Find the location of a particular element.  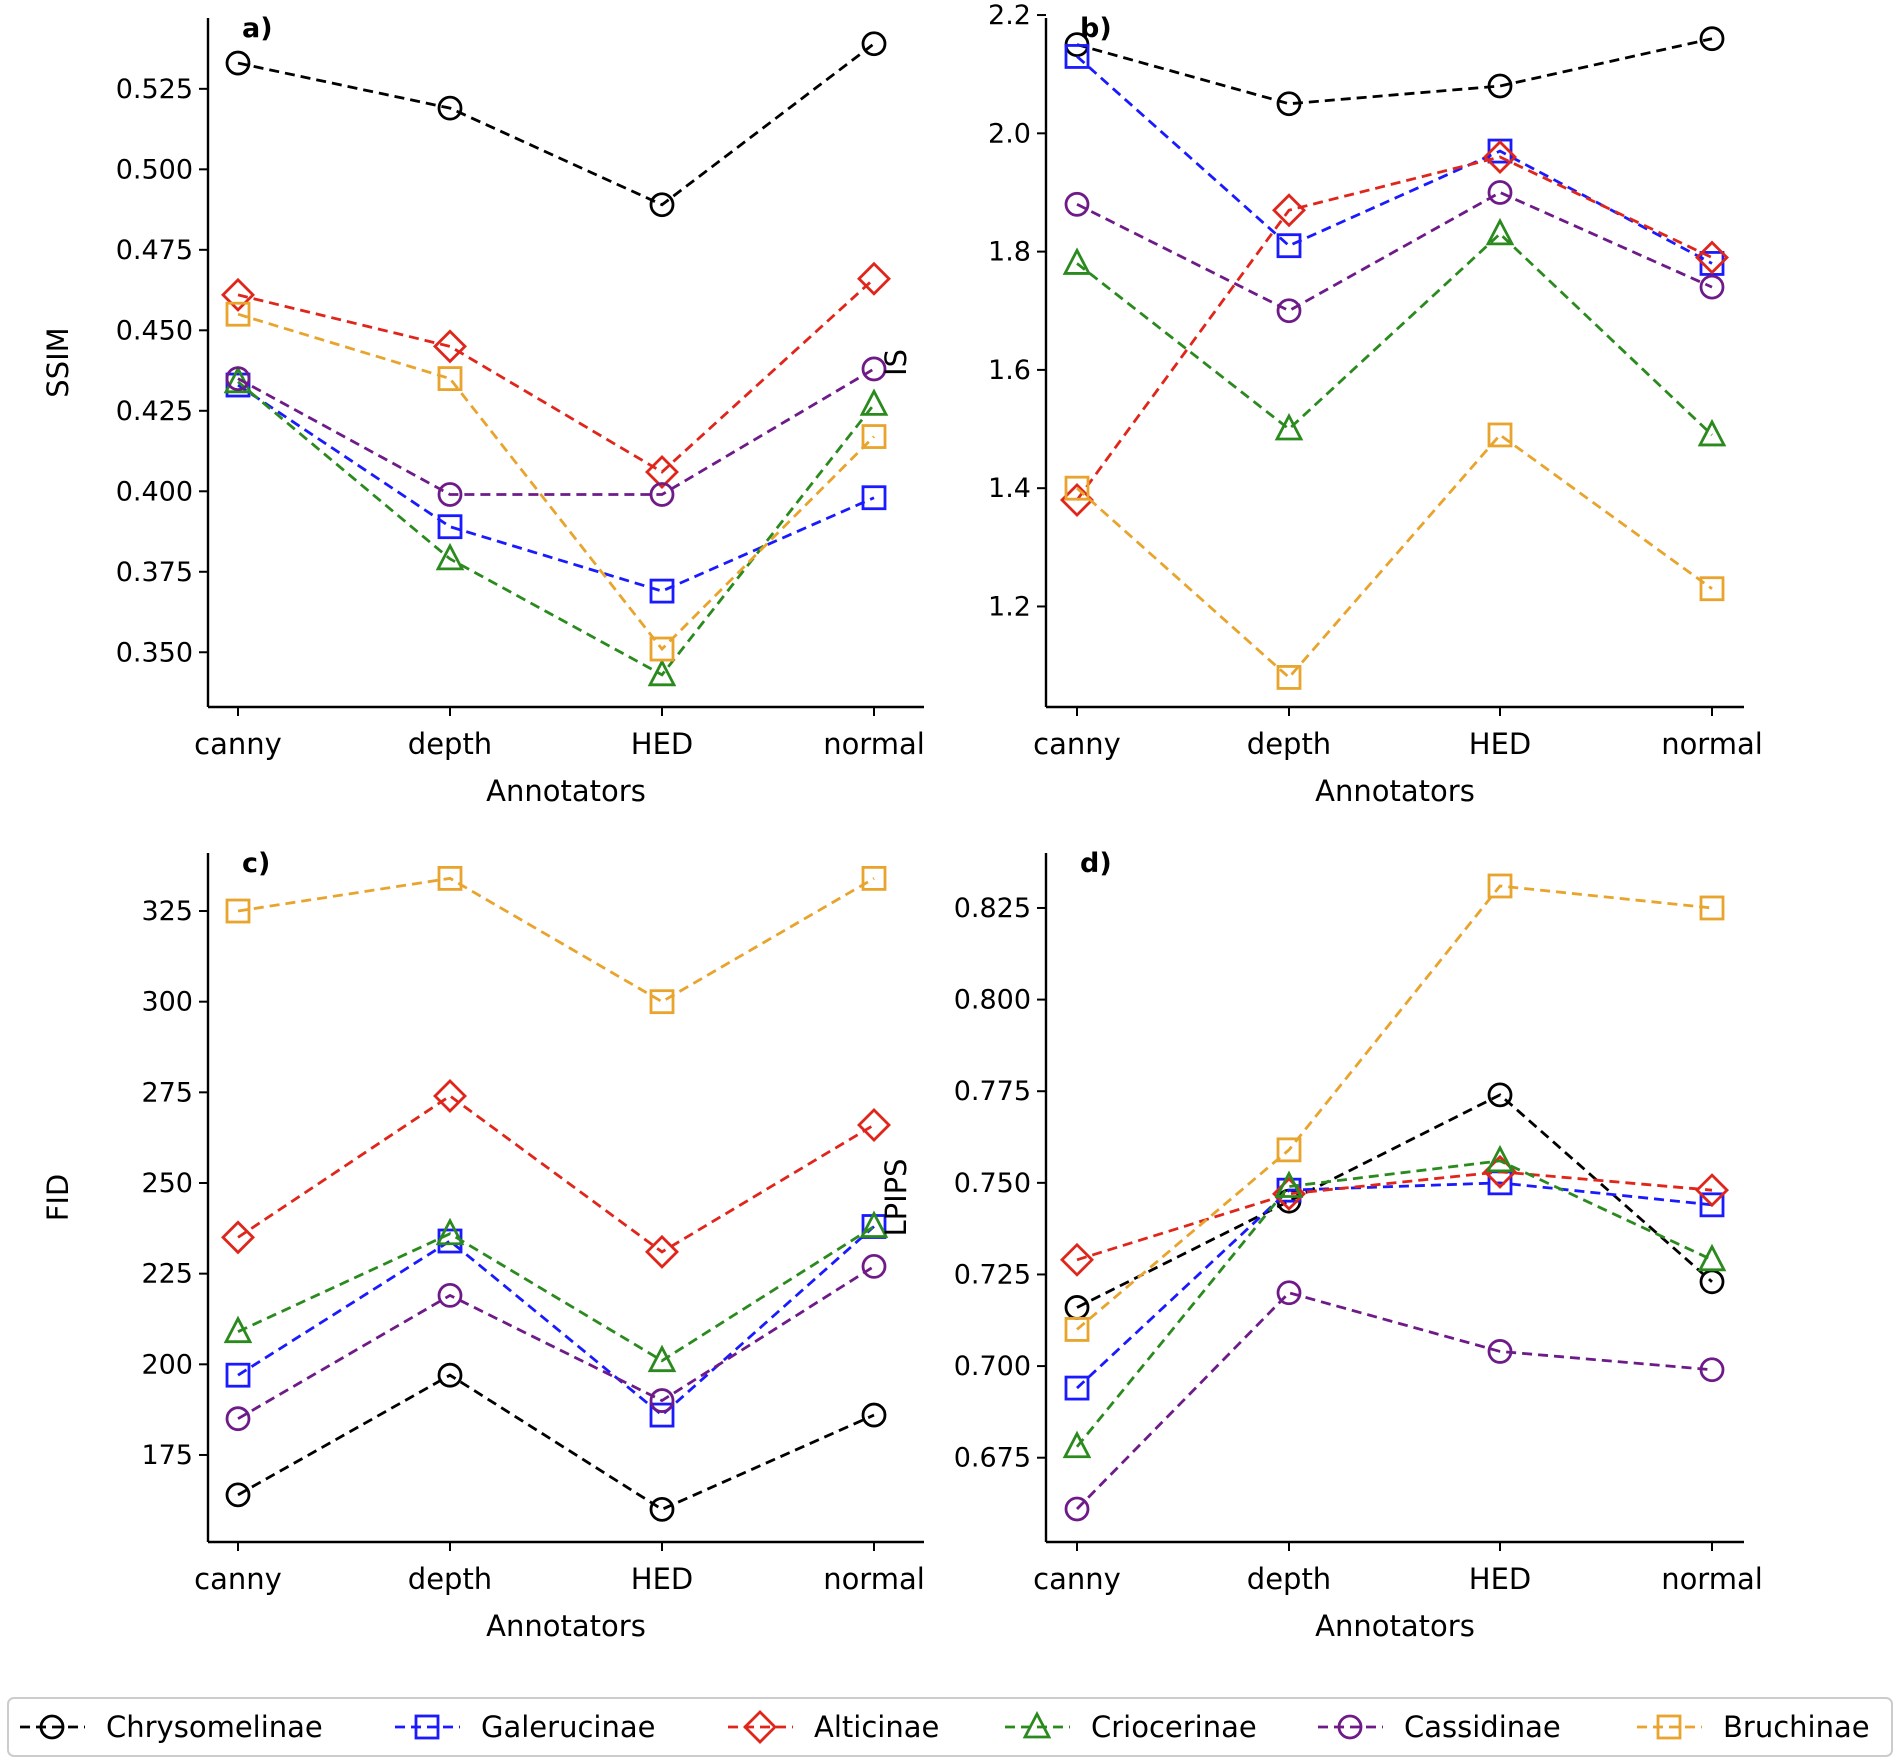

legend-entry-chrysomelinae: Chrysomelinae is located at coordinates (171, 1727).